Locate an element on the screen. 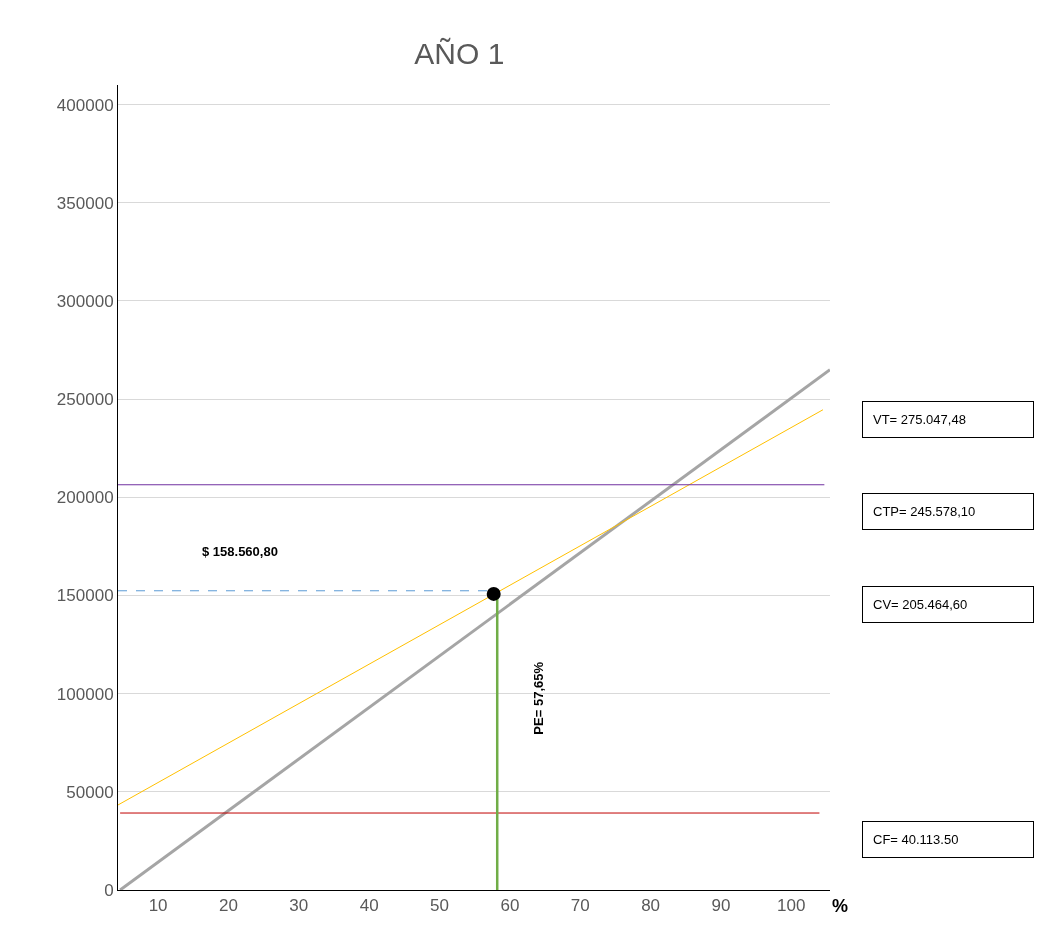  x-tick-label: 60 is located at coordinates (510, 906).